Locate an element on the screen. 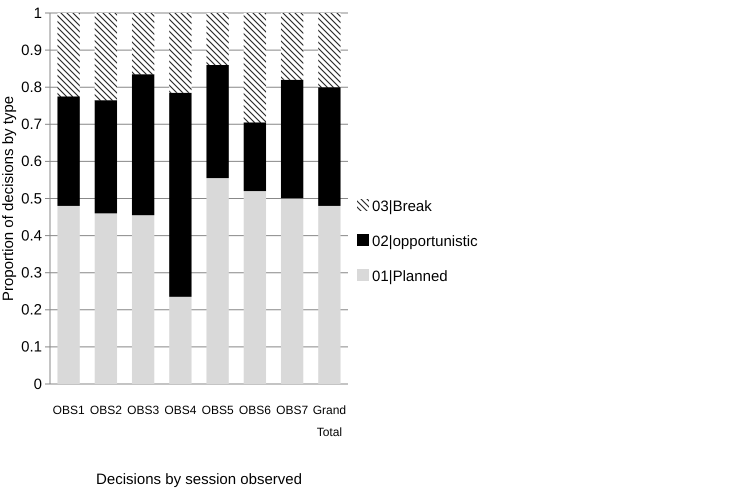 The height and width of the screenshot is (496, 737). x-tick-label: OBS7 is located at coordinates (292, 410).